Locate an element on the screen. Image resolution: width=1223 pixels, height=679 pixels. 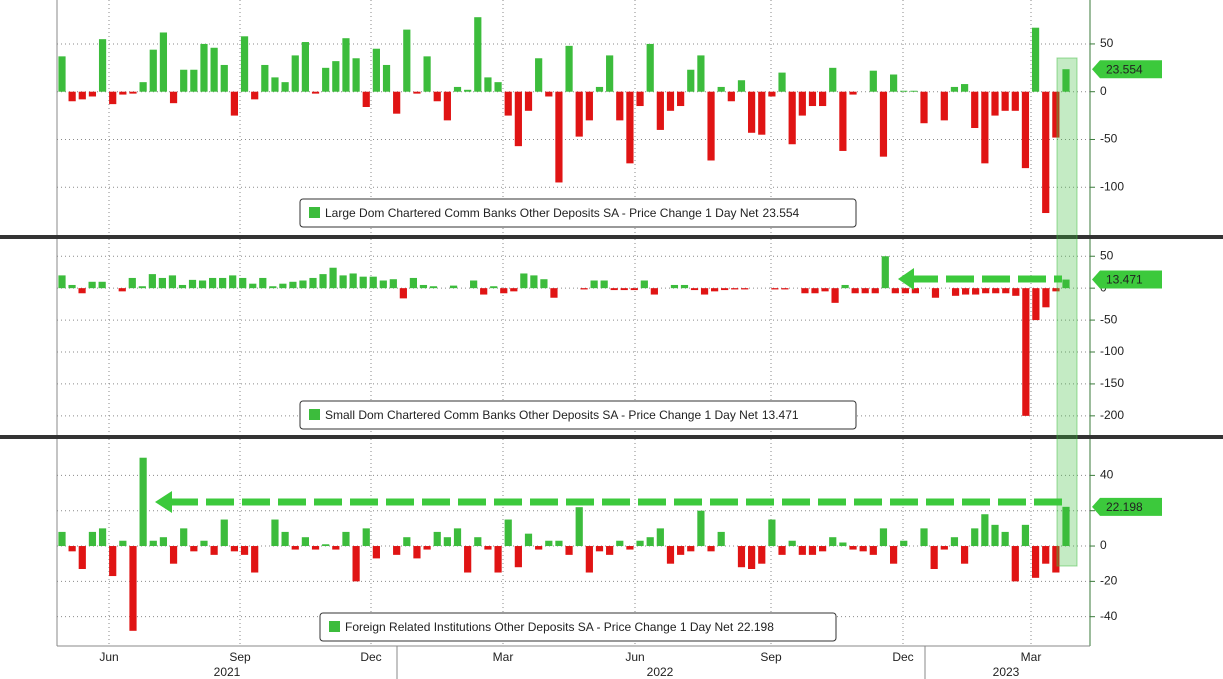
last-value-box is located at coordinates (1127, 506).